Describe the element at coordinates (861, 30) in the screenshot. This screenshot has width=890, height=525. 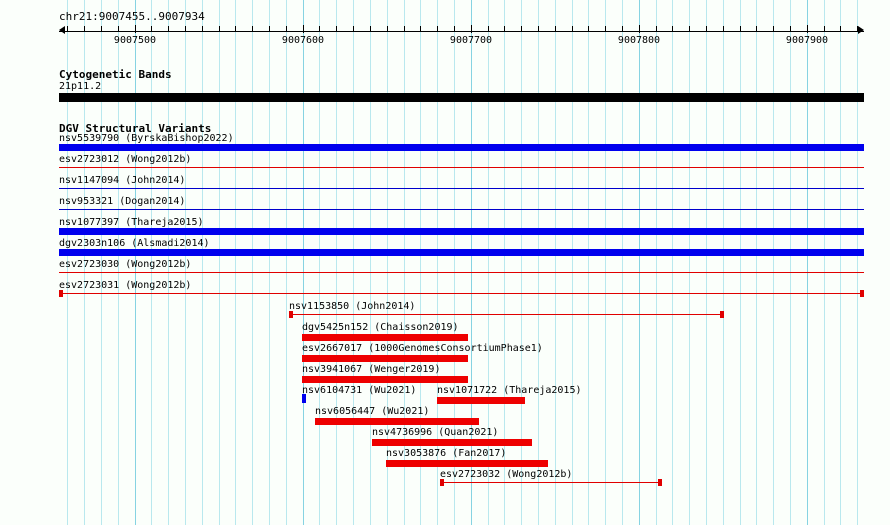
I see `arrow-right-icon` at that location.